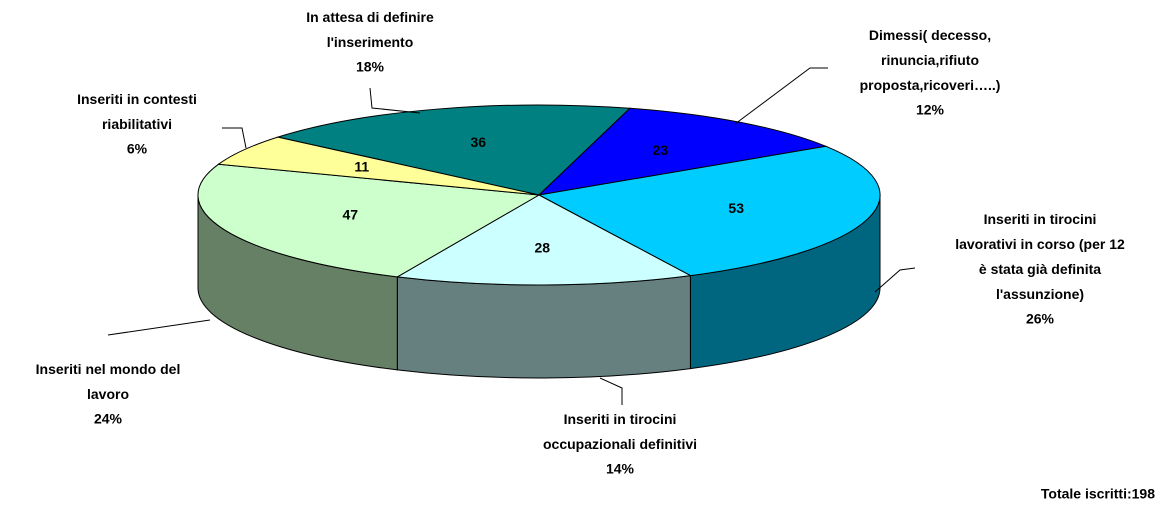 This screenshot has width=1171, height=508. I want to click on category-label-line: riabilitativi, so click(137, 124).